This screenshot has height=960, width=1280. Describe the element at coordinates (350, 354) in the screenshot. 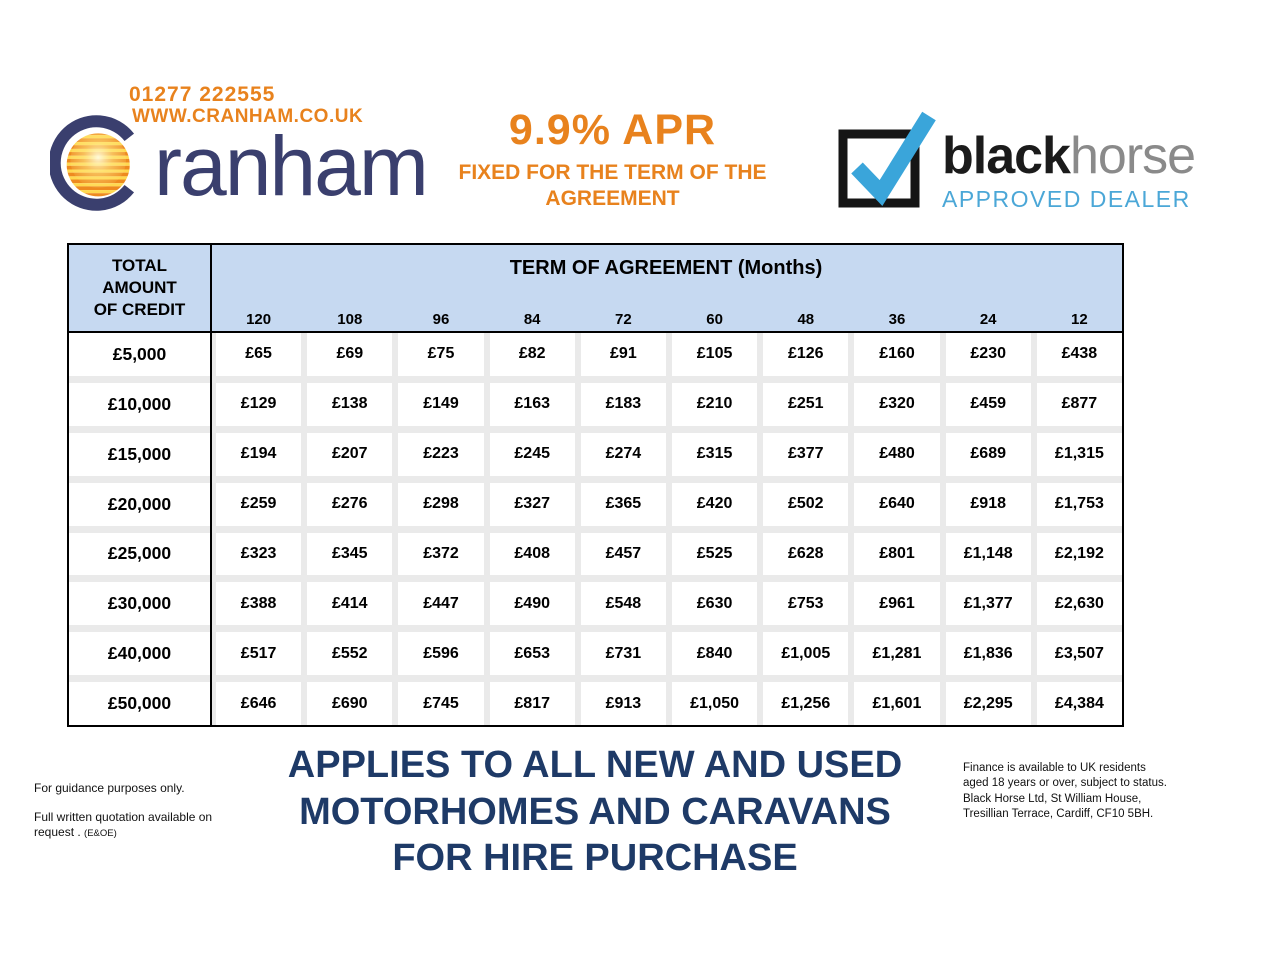

I see `payment-cell: £69` at that location.